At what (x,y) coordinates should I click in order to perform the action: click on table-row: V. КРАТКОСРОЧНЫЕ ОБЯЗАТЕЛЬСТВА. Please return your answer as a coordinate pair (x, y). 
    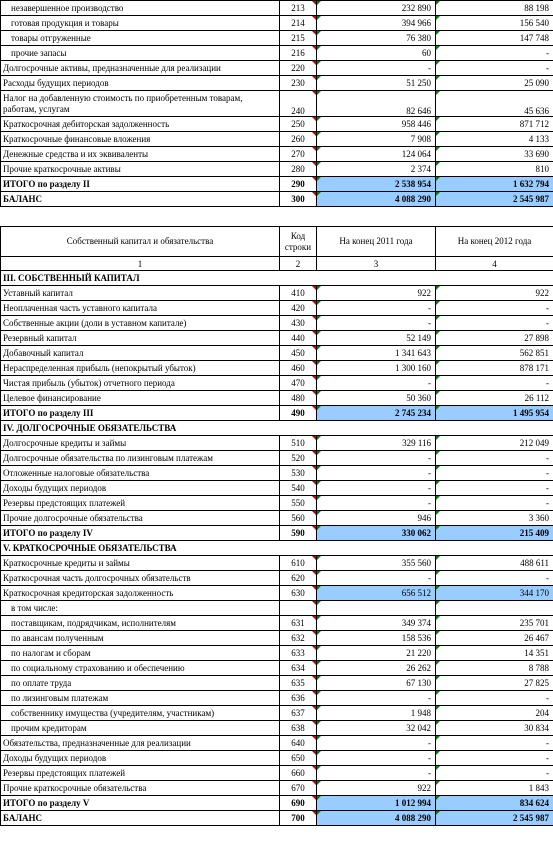
    Looking at the image, I should click on (276, 548).